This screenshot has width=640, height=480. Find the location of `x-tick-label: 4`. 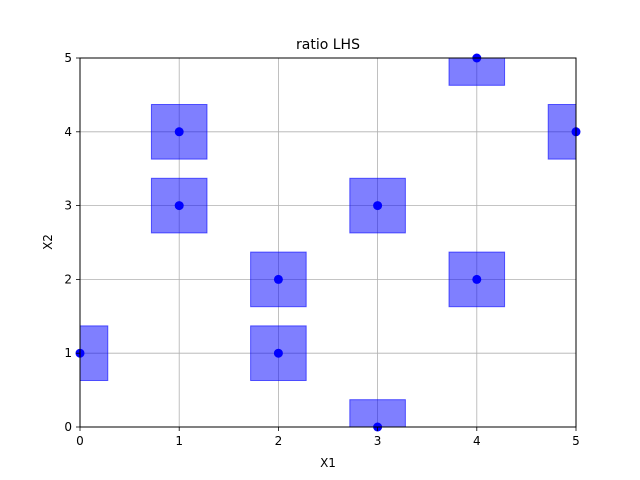

x-tick-label: 4 is located at coordinates (477, 441).